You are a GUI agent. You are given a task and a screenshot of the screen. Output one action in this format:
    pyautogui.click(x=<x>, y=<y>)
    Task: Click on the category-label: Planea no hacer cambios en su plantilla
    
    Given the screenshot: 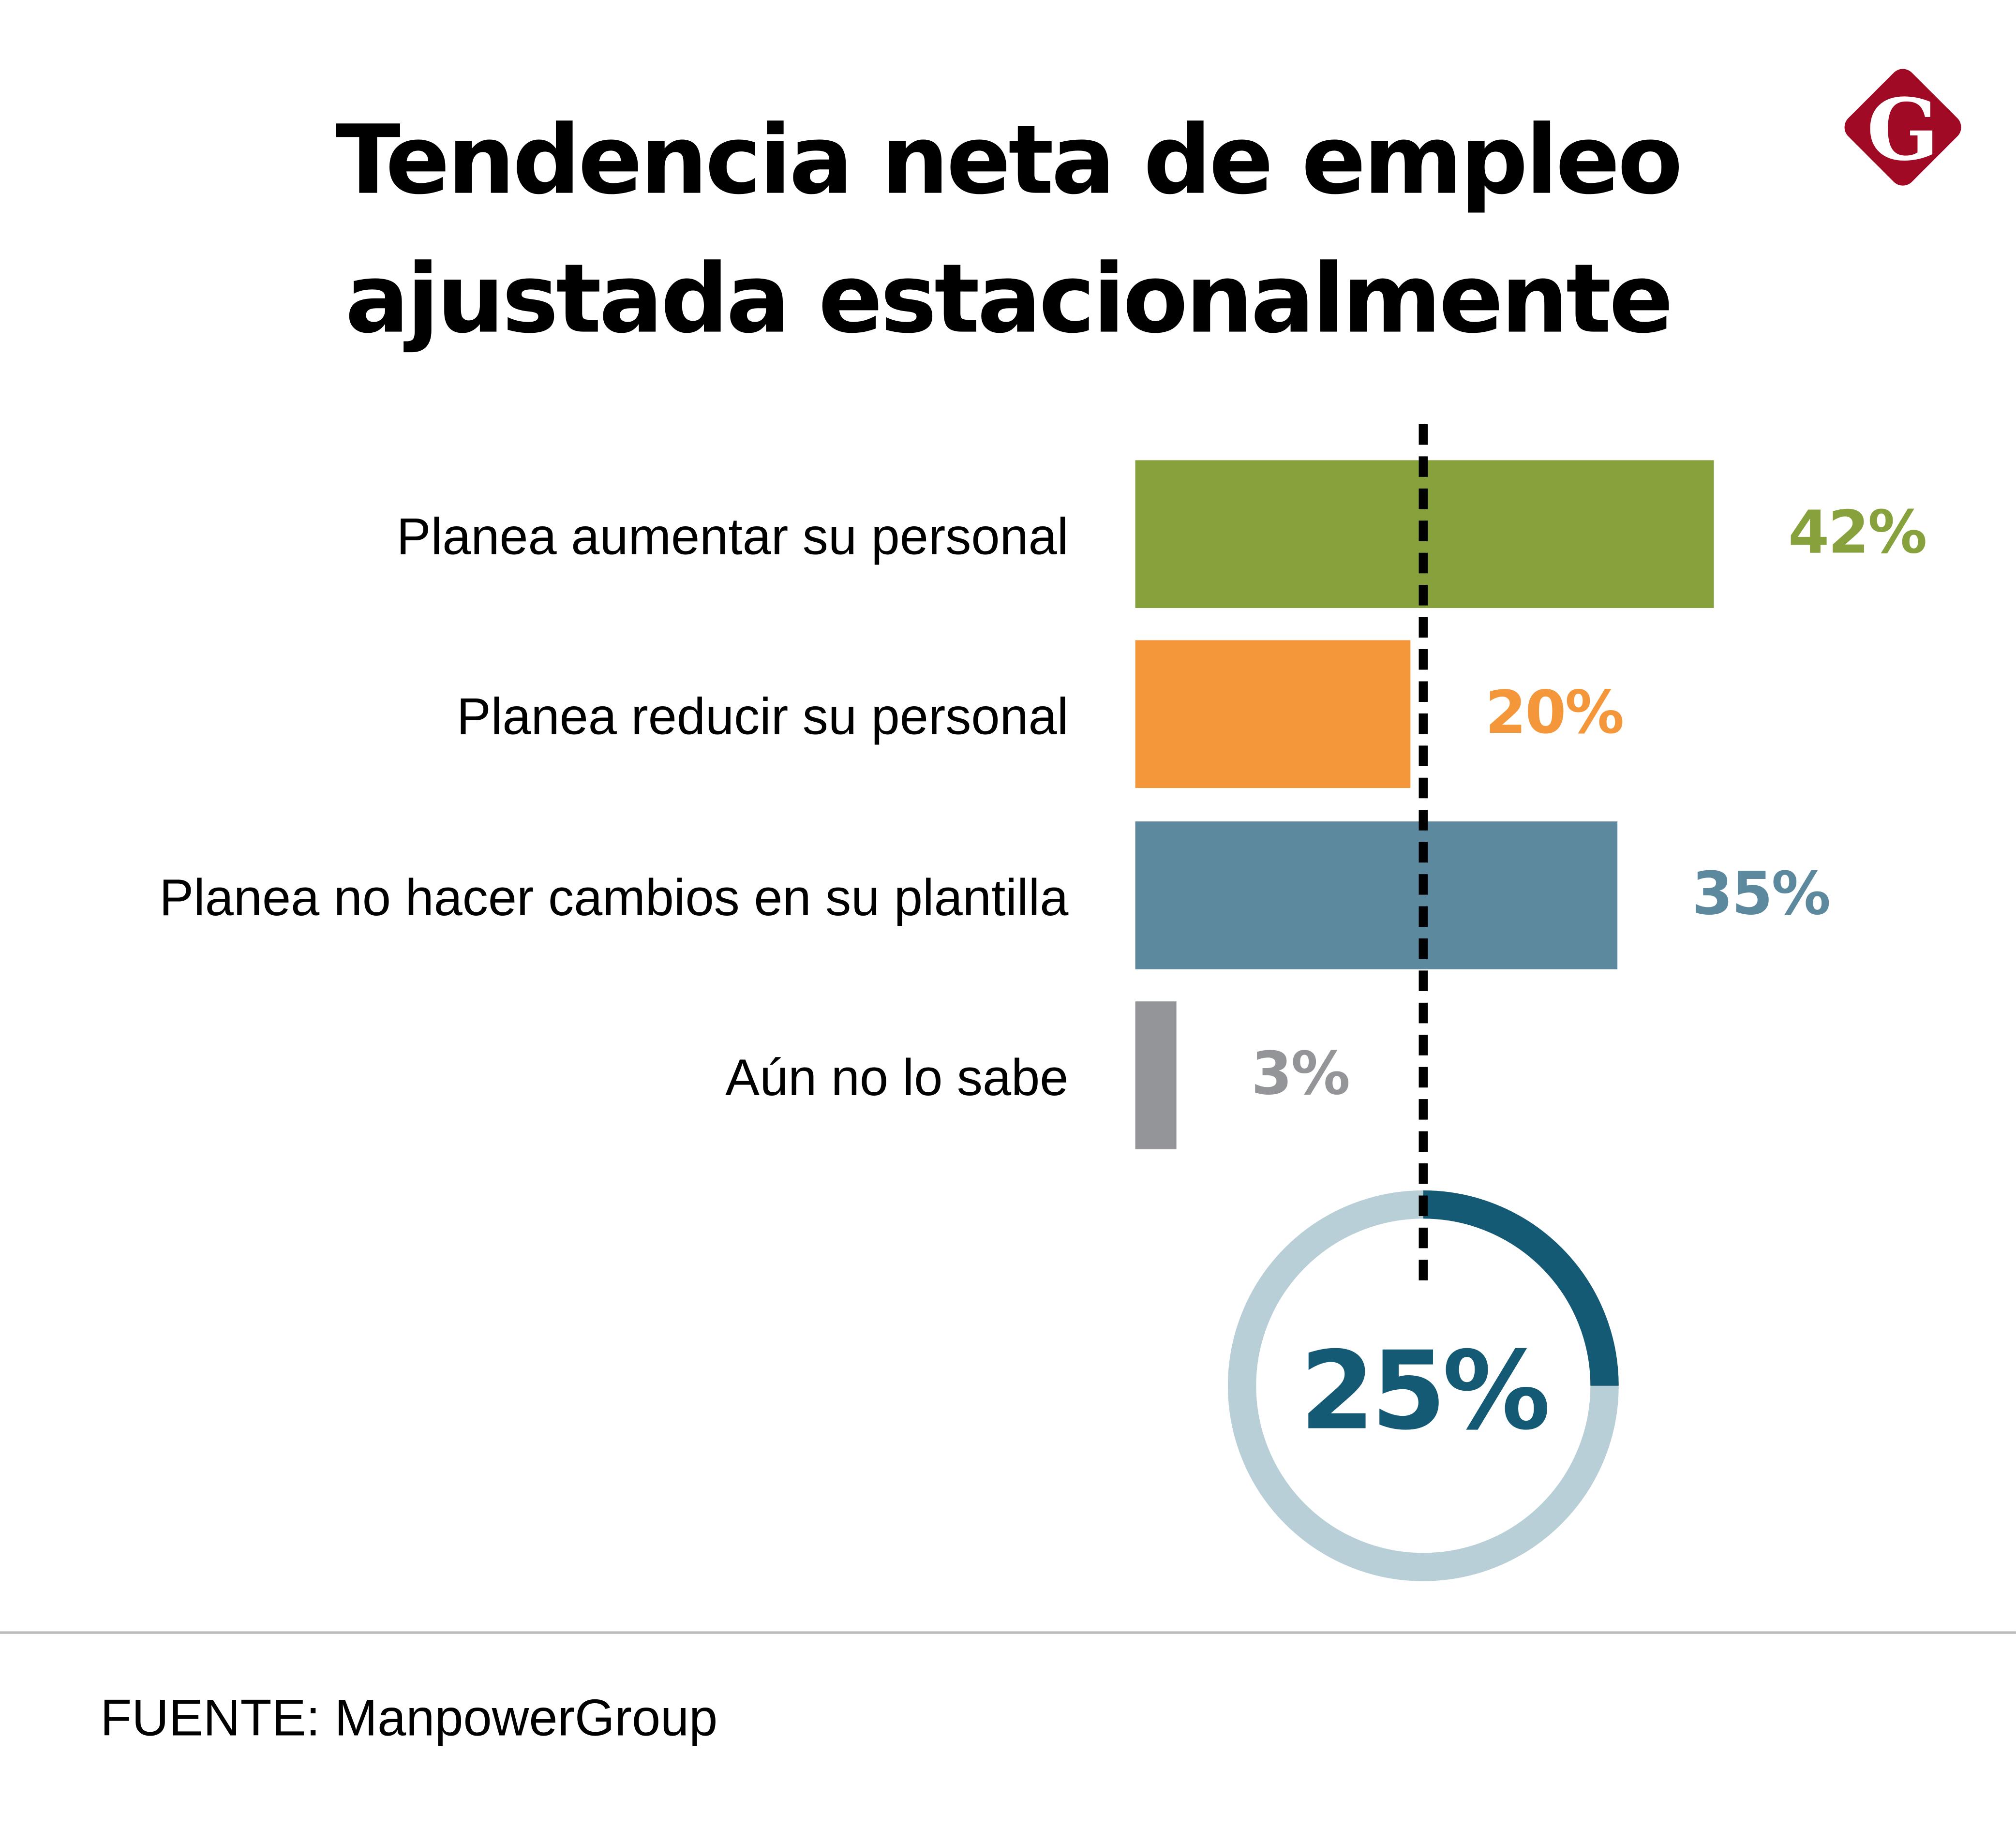 What is the action you would take?
    pyautogui.click(x=614, y=898)
    